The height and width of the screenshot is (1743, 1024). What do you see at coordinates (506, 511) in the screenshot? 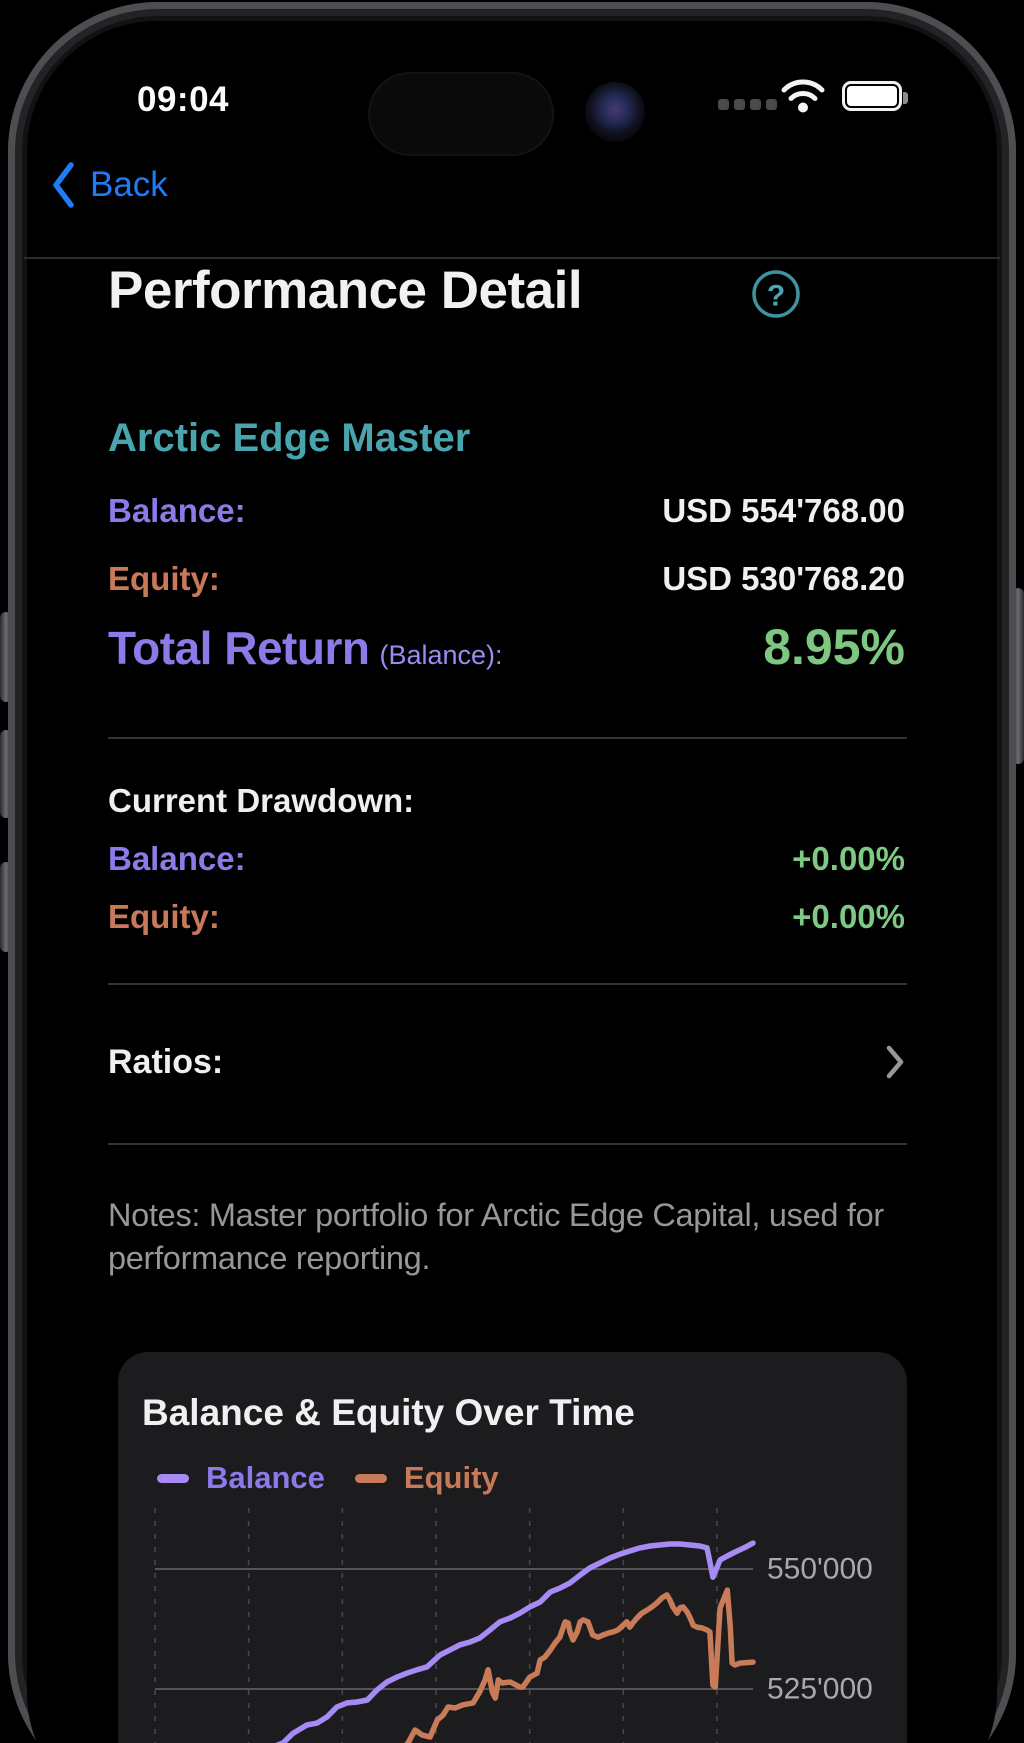
I see `balance-row: Balance: USD 554'768.00` at bounding box center [506, 511].